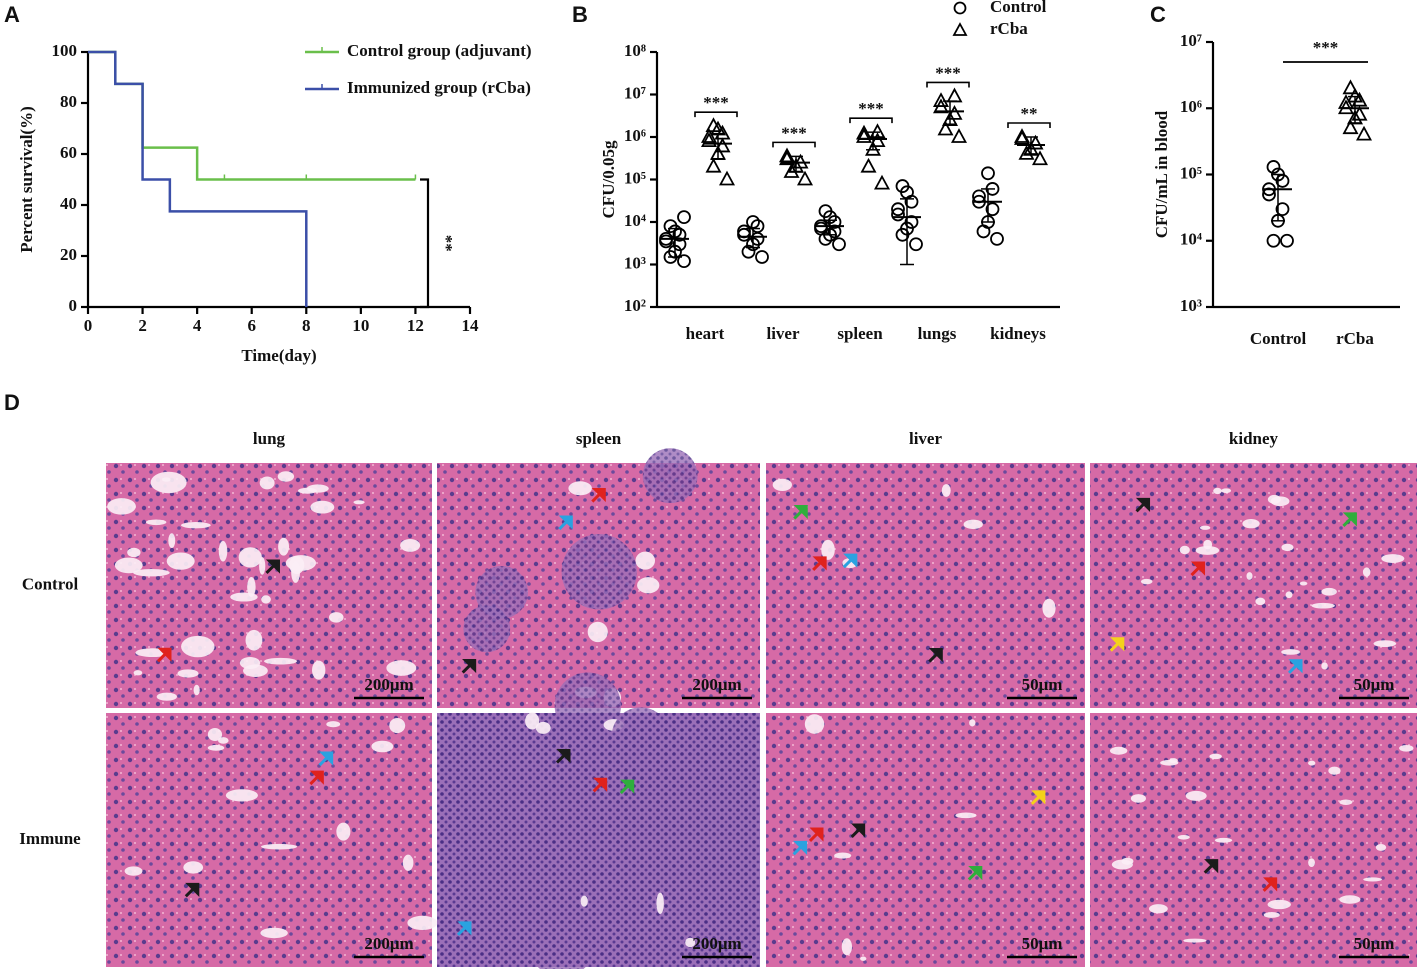 Image resolution: width=1417 pixels, height=969 pixels. I want to click on panel-letter: B, so click(580, 14).